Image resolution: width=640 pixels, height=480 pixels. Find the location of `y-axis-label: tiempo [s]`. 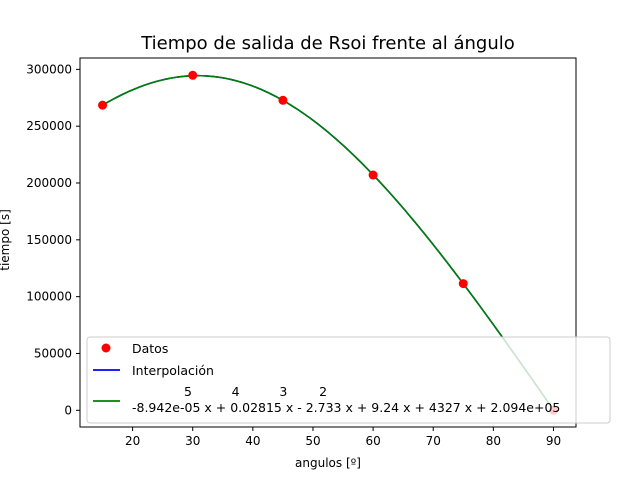

y-axis-label: tiempo [s] is located at coordinates (6, 240).